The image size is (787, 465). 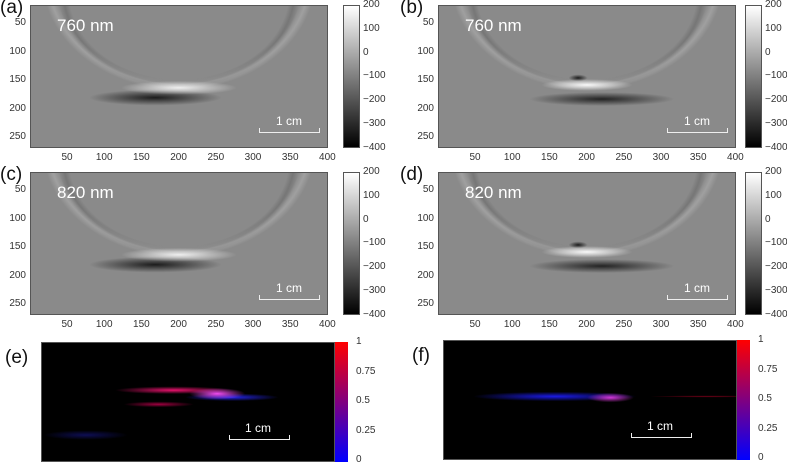 What do you see at coordinates (17, 357) in the screenshot?
I see `panel-label: (e)` at bounding box center [17, 357].